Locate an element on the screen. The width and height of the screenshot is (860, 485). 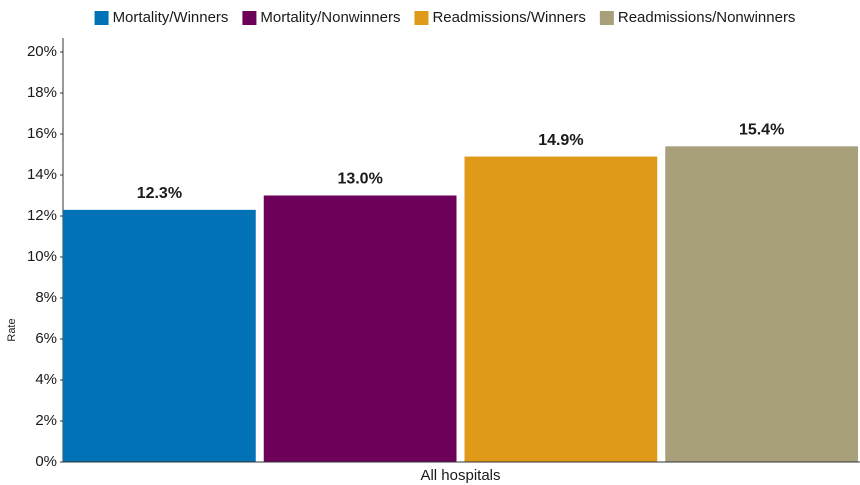
y-tick-label: 2% is located at coordinates (46, 420).